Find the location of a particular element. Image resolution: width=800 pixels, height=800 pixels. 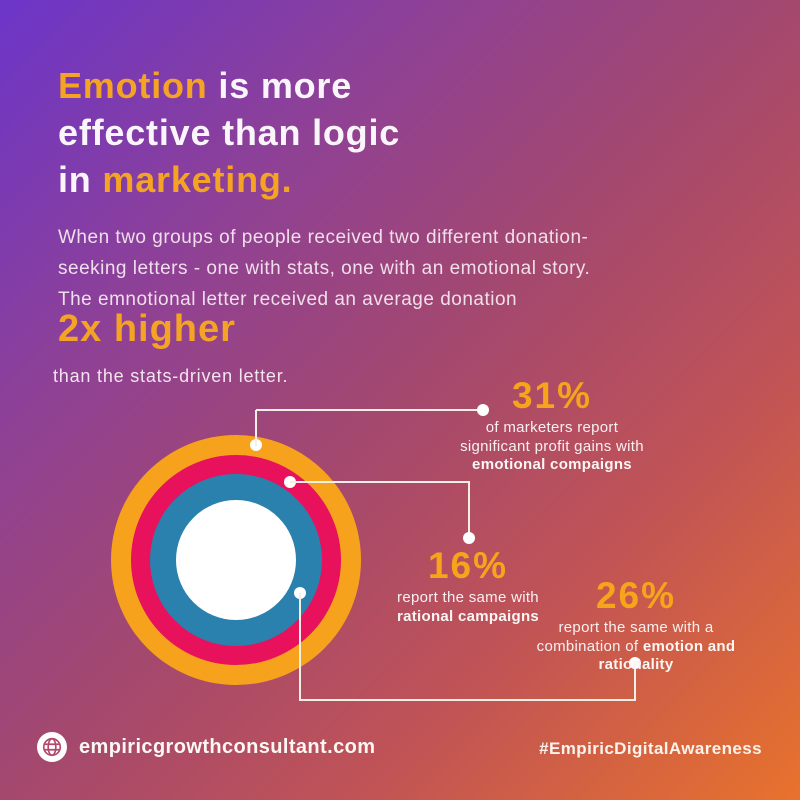

stat-26-line-2-normal: combination of is located at coordinates (589, 646).